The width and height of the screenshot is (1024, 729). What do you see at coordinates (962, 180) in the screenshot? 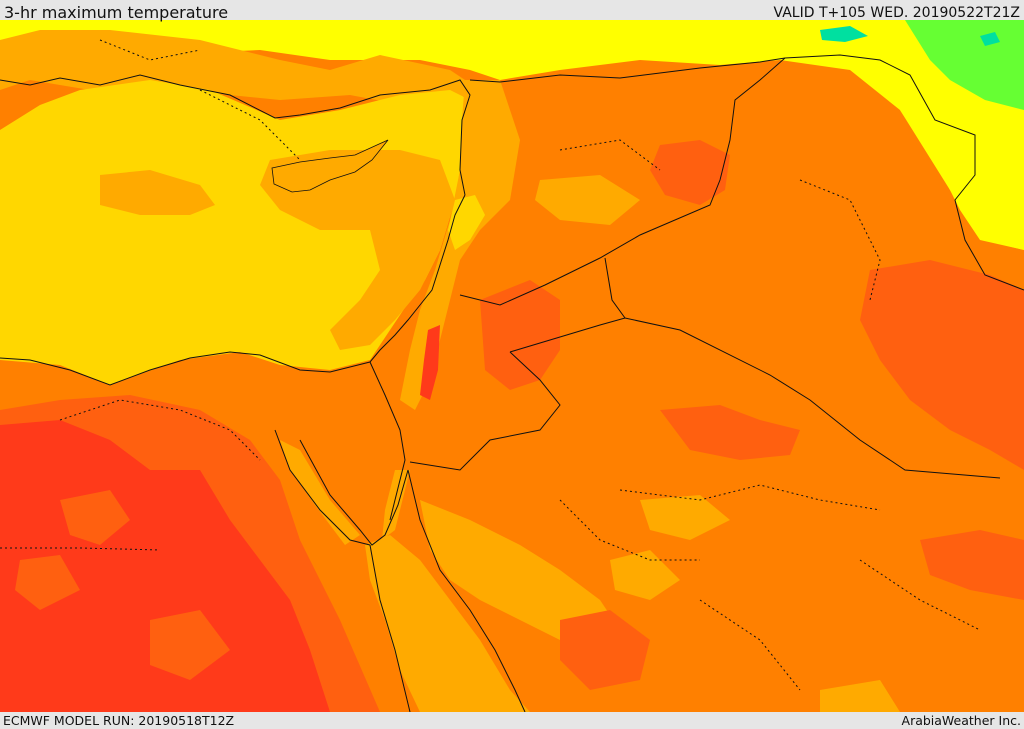
I see `ne-yellow-fringe` at bounding box center [962, 180].